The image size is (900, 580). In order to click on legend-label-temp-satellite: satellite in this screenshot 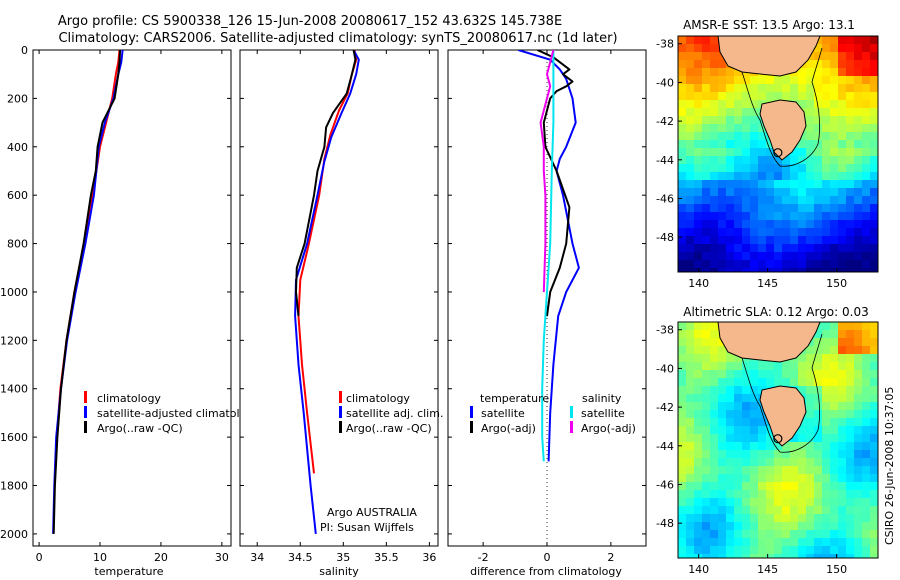, I will do `click(503, 413)`.